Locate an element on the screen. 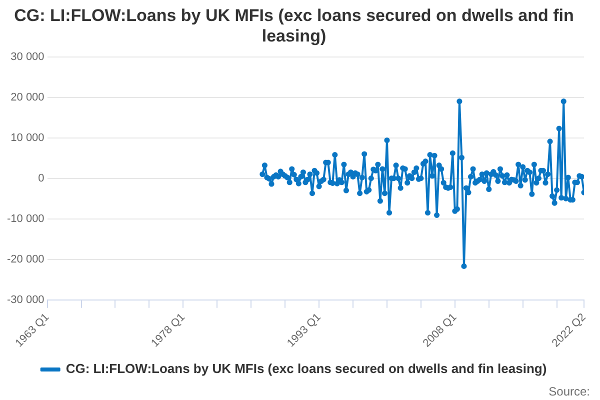  y-tick-label: 0 is located at coordinates (41, 178).